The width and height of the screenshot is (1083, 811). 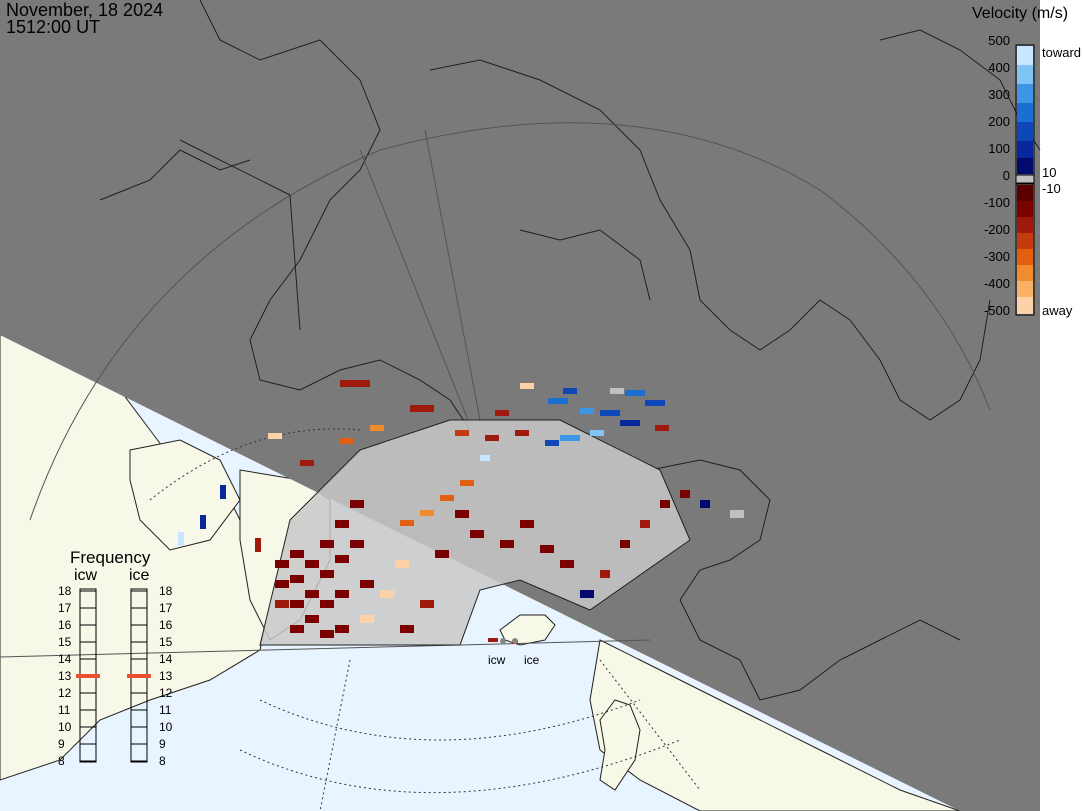 What do you see at coordinates (65, 625) in the screenshot?
I see `frequency-scale-left-label: 16` at bounding box center [65, 625].